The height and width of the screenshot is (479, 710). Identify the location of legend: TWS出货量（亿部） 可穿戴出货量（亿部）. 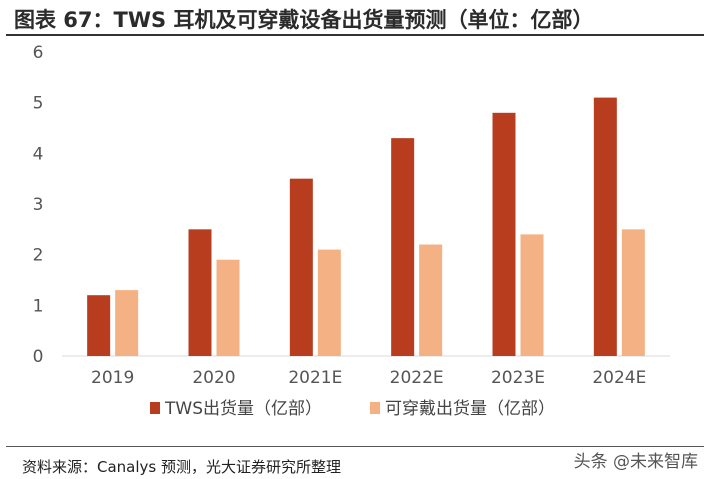
(352, 409).